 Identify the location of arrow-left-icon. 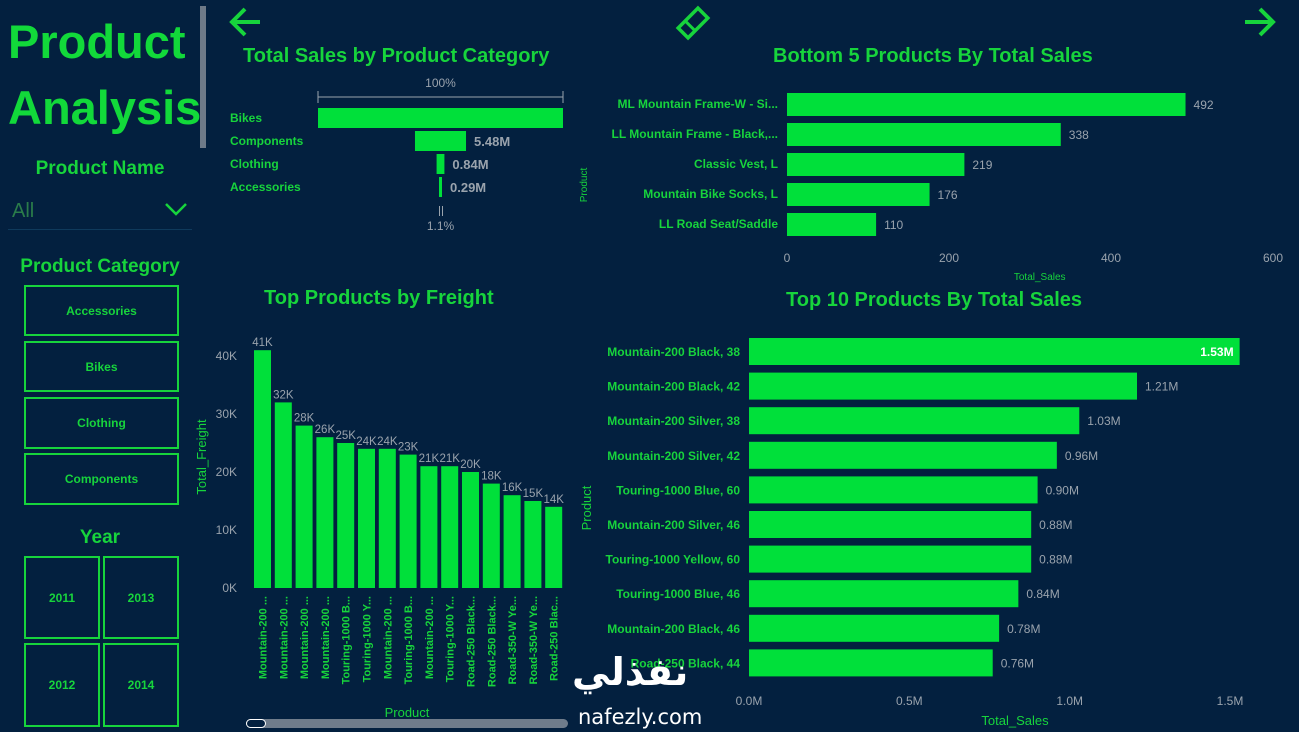
(245, 22).